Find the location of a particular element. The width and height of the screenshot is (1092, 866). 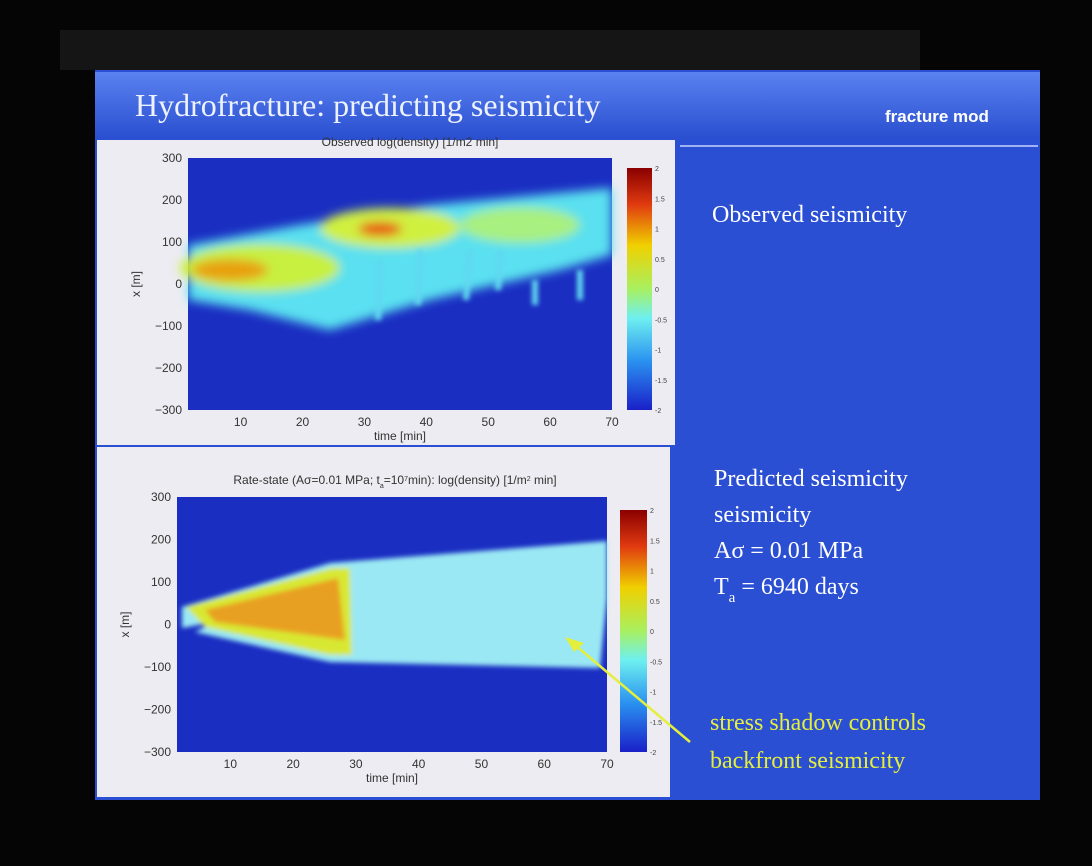

predicted-line: Aσ = 0.01 MPa is located at coordinates (788, 551).